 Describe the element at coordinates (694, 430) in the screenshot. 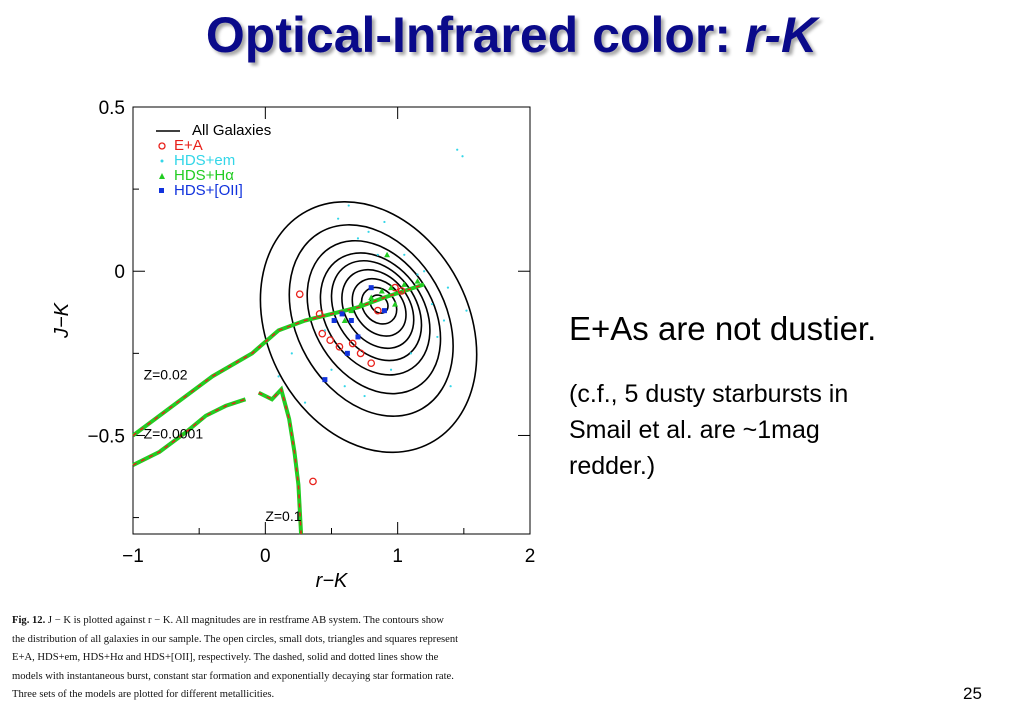

I see `side-note-line: Smail et al. are ~1mag` at that location.